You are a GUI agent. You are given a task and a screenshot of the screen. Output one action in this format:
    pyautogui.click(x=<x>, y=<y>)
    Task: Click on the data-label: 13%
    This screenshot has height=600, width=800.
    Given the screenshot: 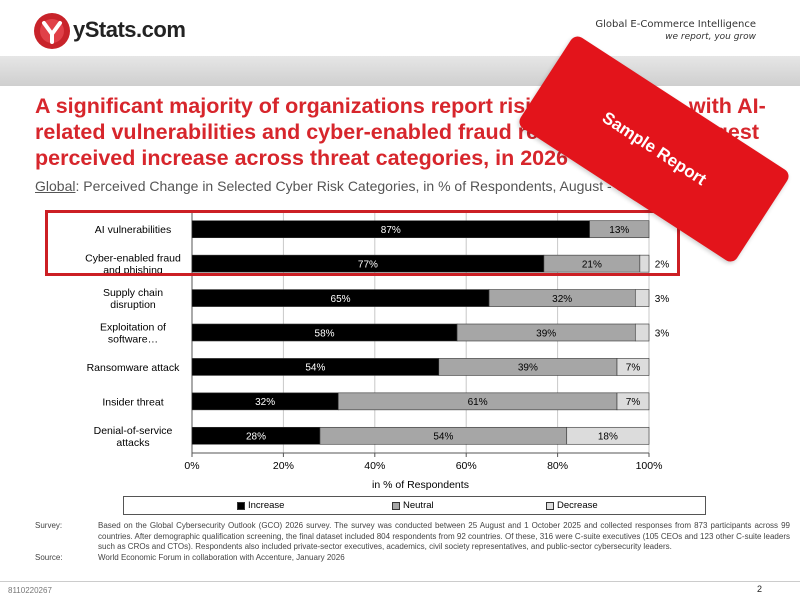 What is the action you would take?
    pyautogui.click(x=619, y=230)
    